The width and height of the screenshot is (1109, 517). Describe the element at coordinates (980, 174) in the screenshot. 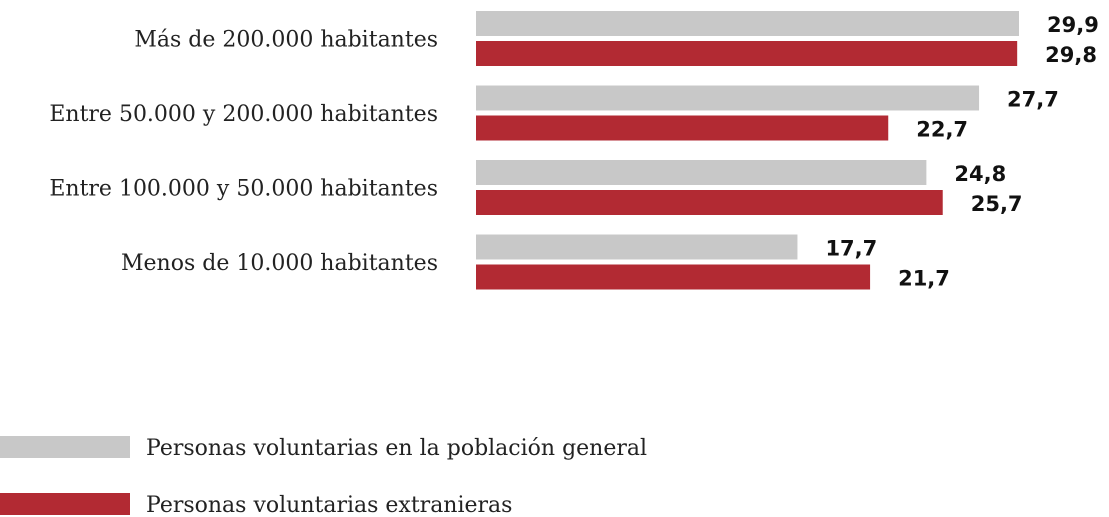

I see `value-label: 24,8` at that location.